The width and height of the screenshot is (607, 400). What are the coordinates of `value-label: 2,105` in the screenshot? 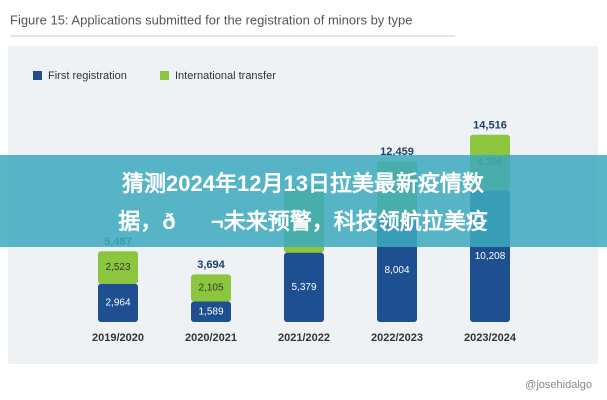 It's located at (210, 288).